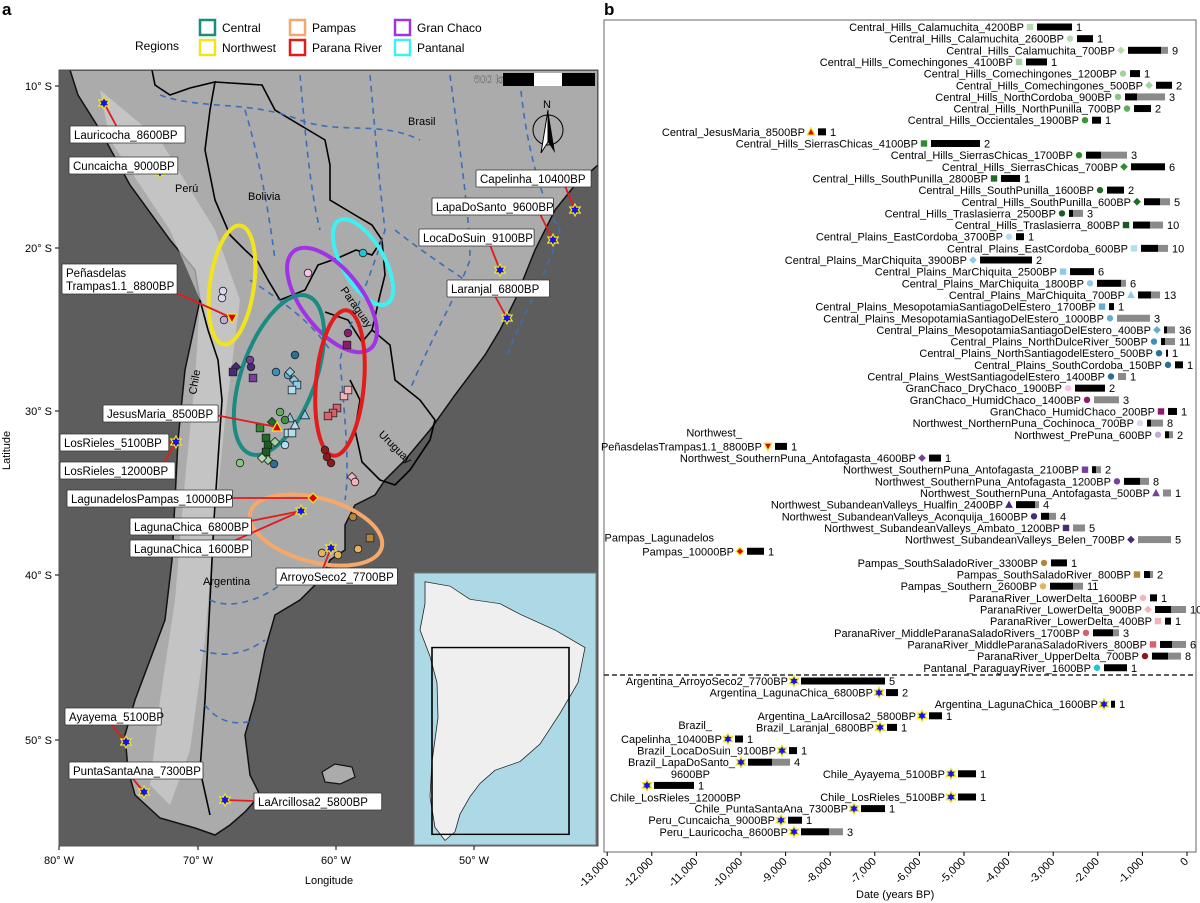  Describe the element at coordinates (449, 28) in the screenshot. I see `legend-label: Gran Chaco` at that location.